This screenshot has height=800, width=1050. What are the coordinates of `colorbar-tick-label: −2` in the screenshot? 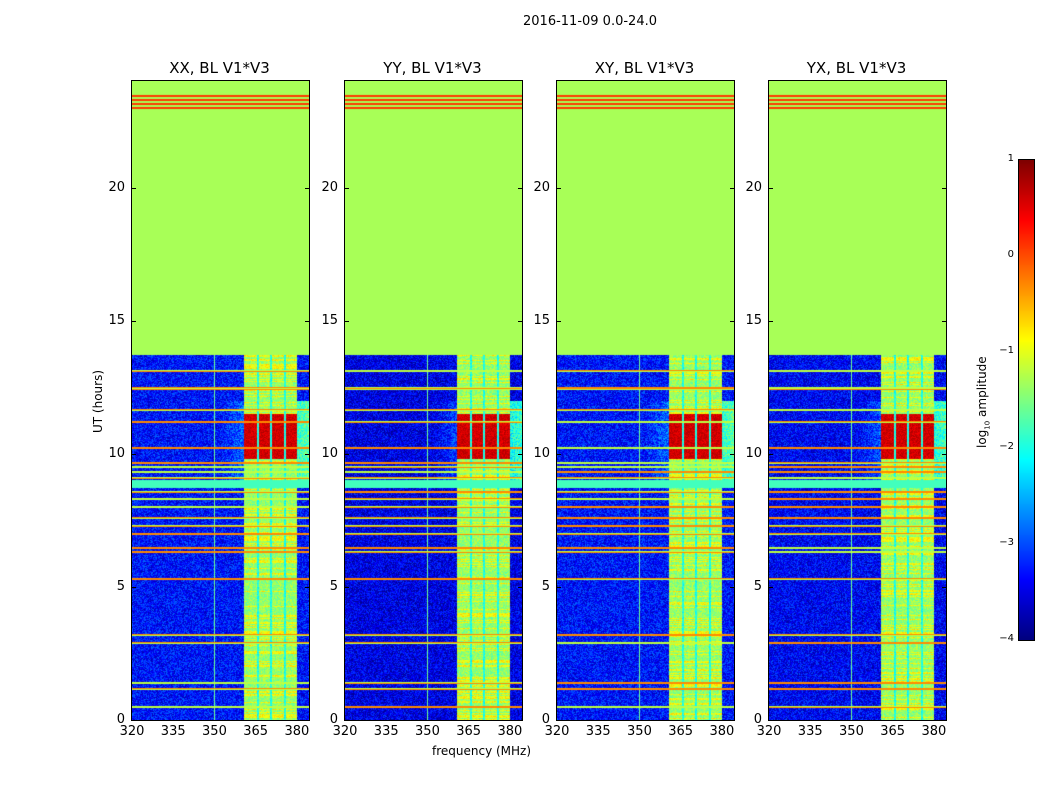 It's located at (1006, 446).